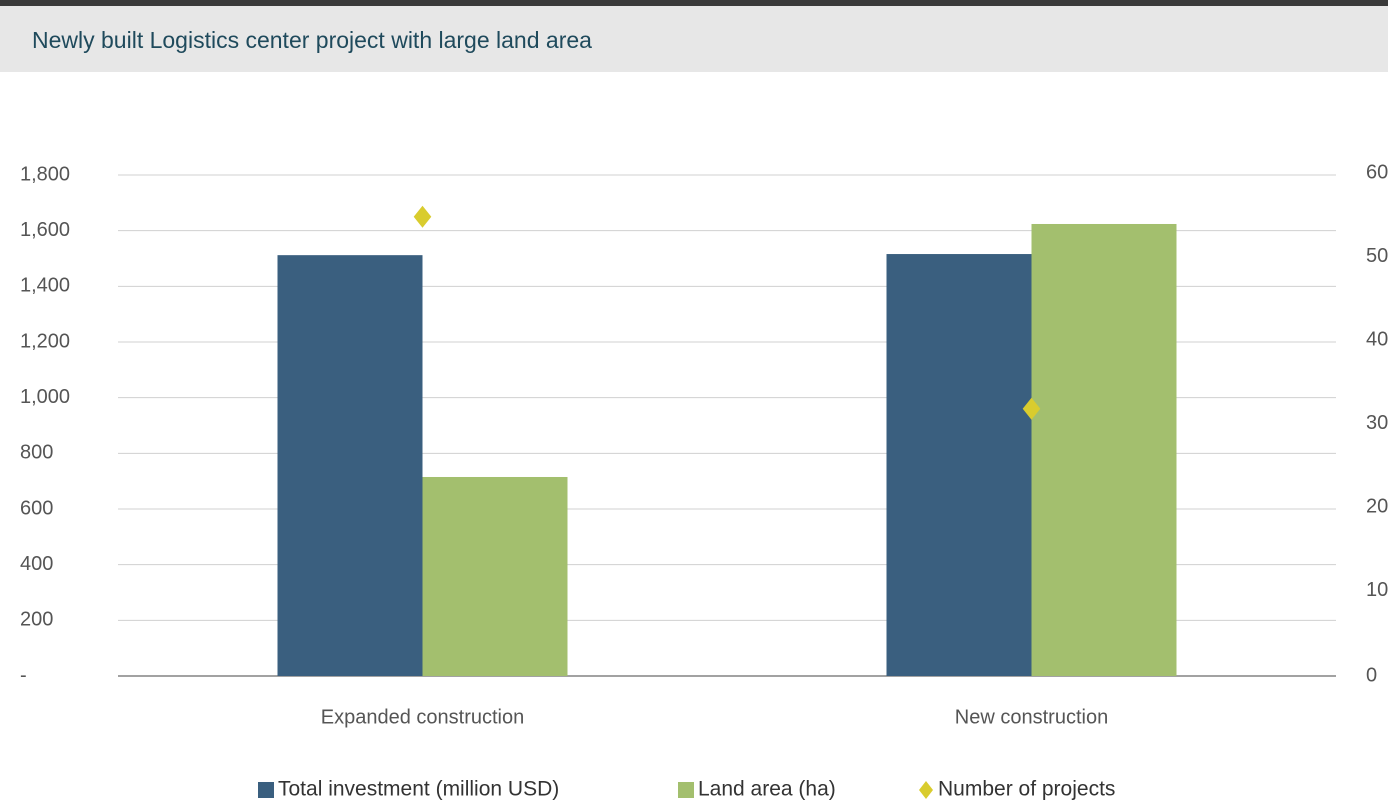 Image resolution: width=1388 pixels, height=806 pixels. What do you see at coordinates (767, 789) in the screenshot?
I see `legend-label: Land area (ha)` at bounding box center [767, 789].